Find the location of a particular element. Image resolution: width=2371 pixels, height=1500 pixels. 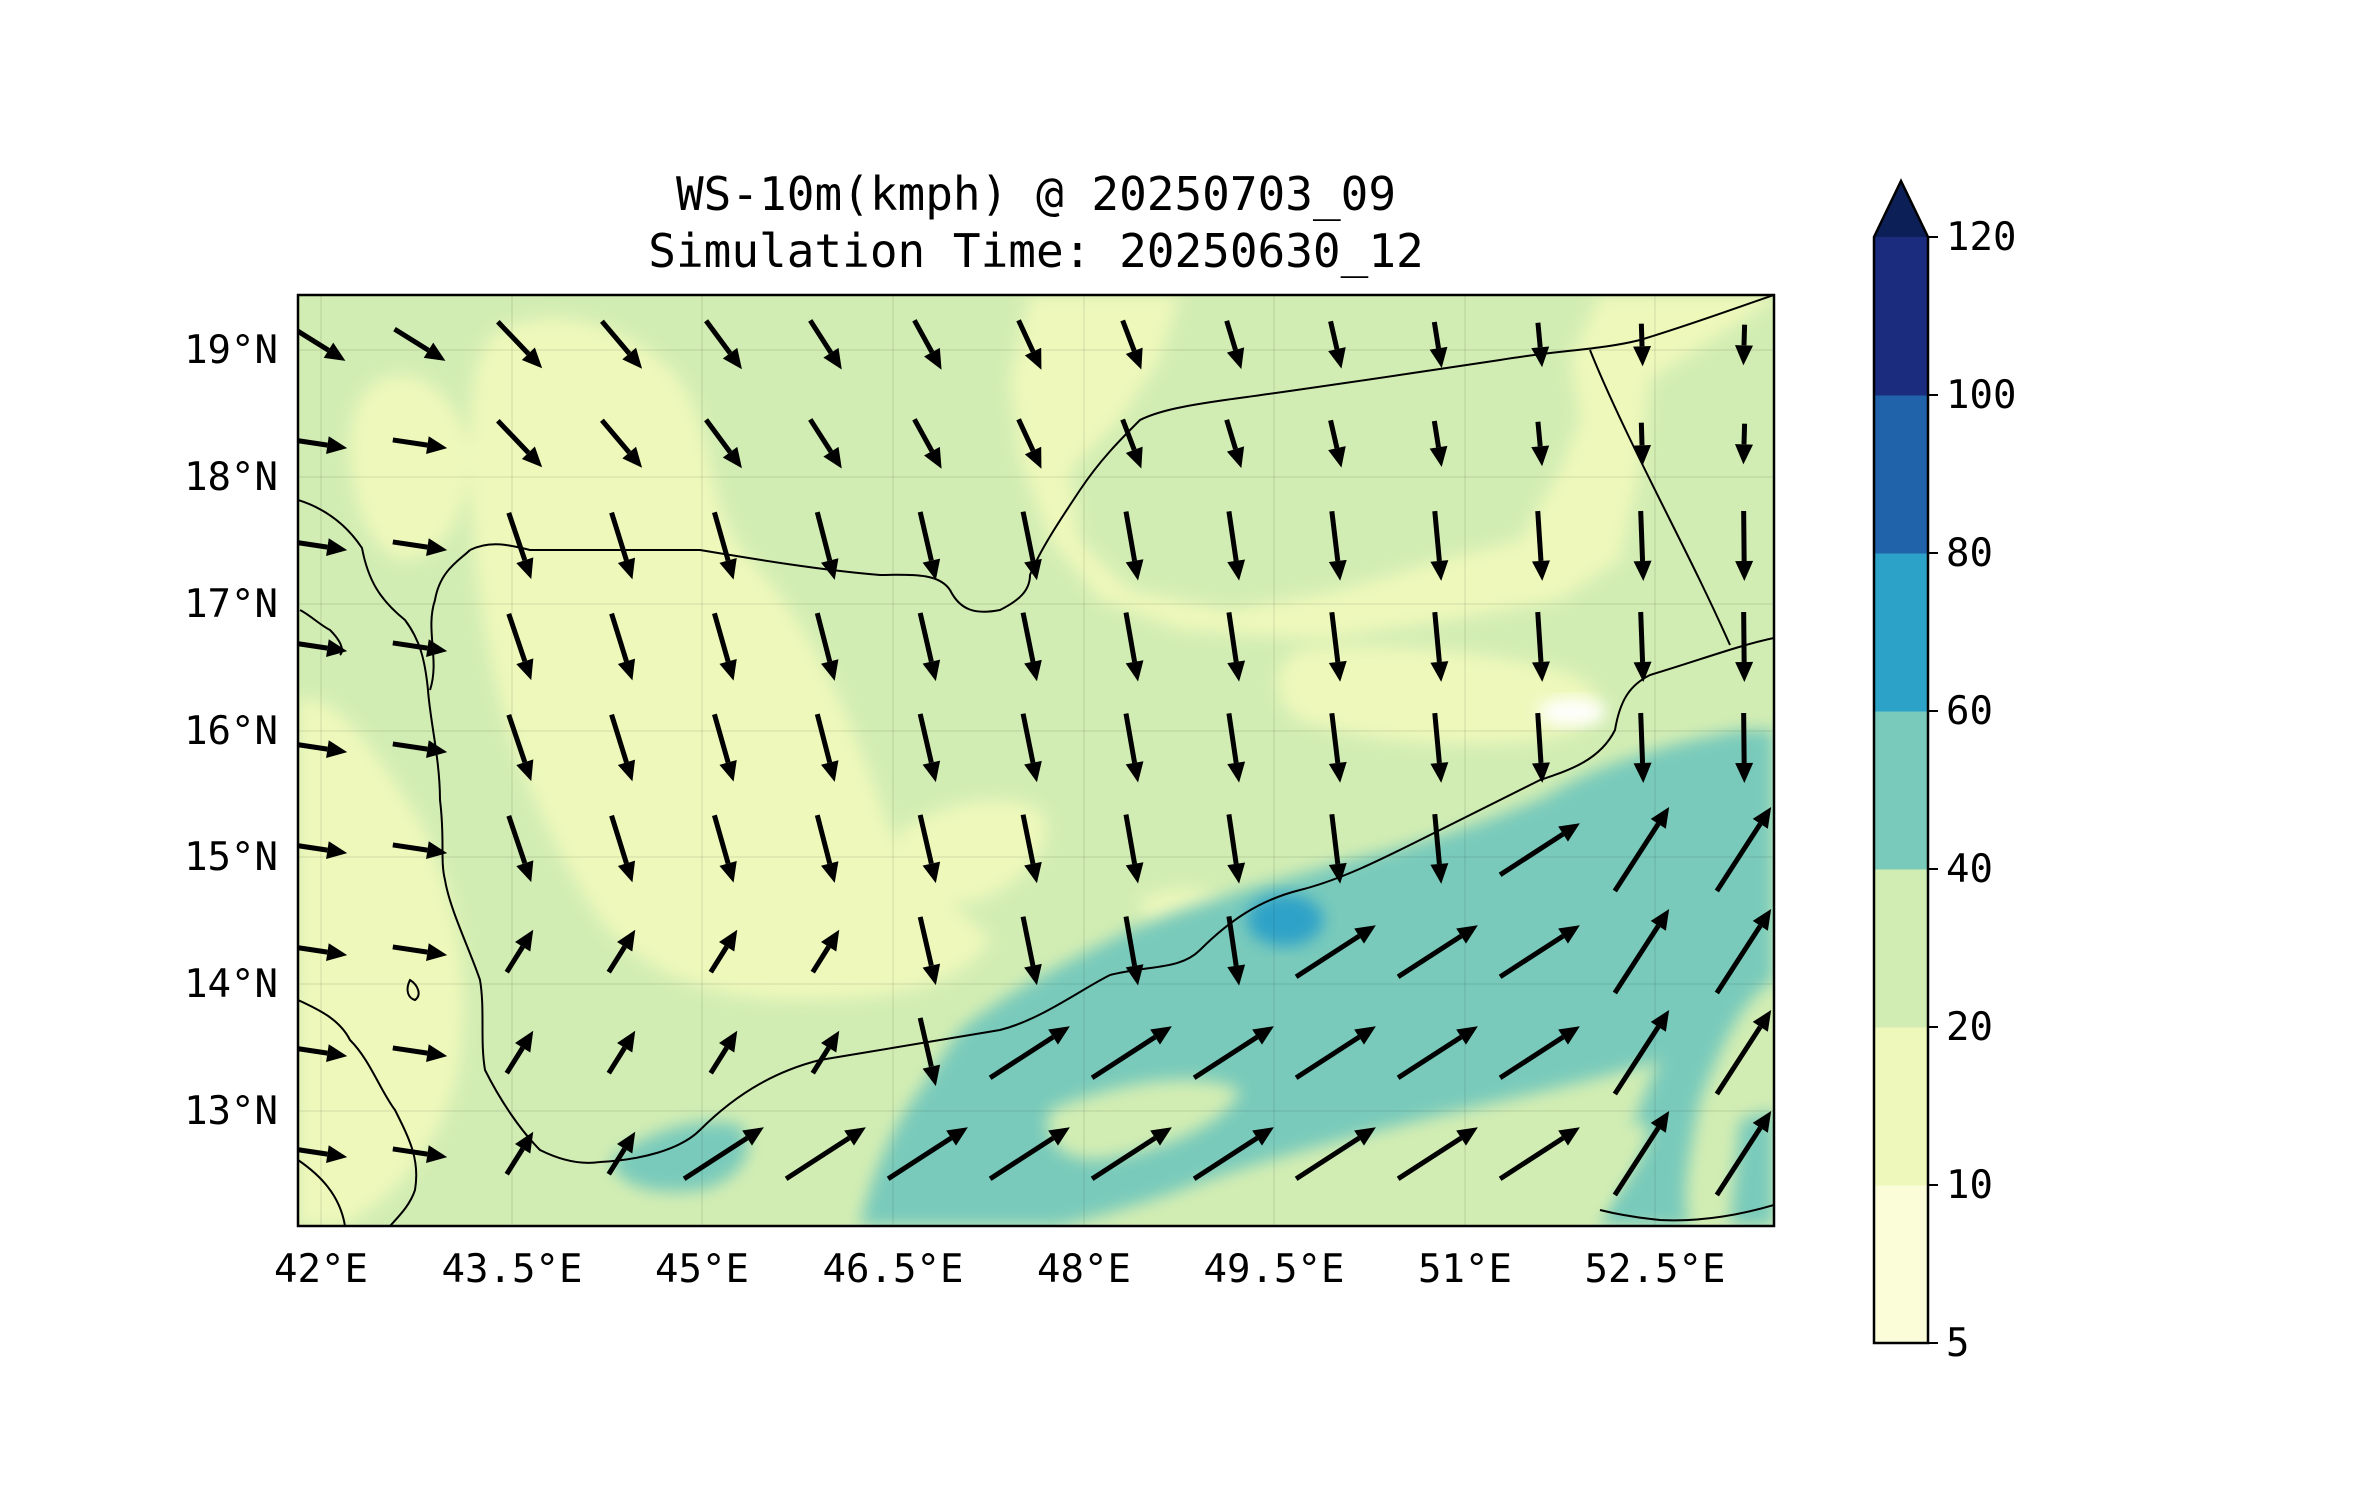

lon-tick-label: 48°E is located at coordinates (1084, 1269).